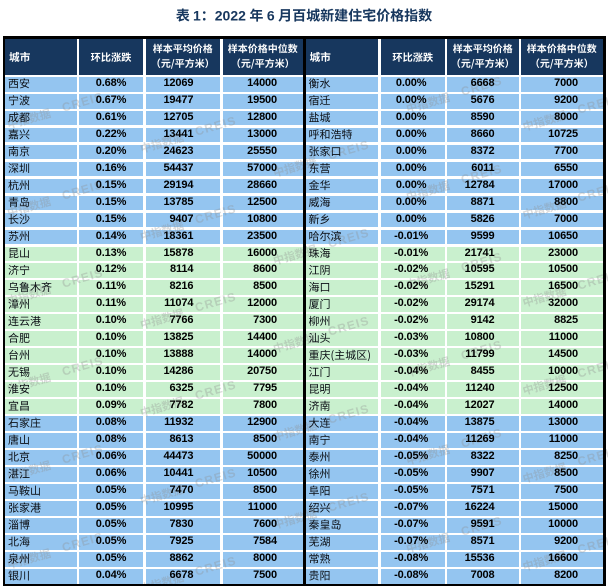  What do you see at coordinates (271, 15) in the screenshot?
I see `svg-text: 6` at bounding box center [271, 15].